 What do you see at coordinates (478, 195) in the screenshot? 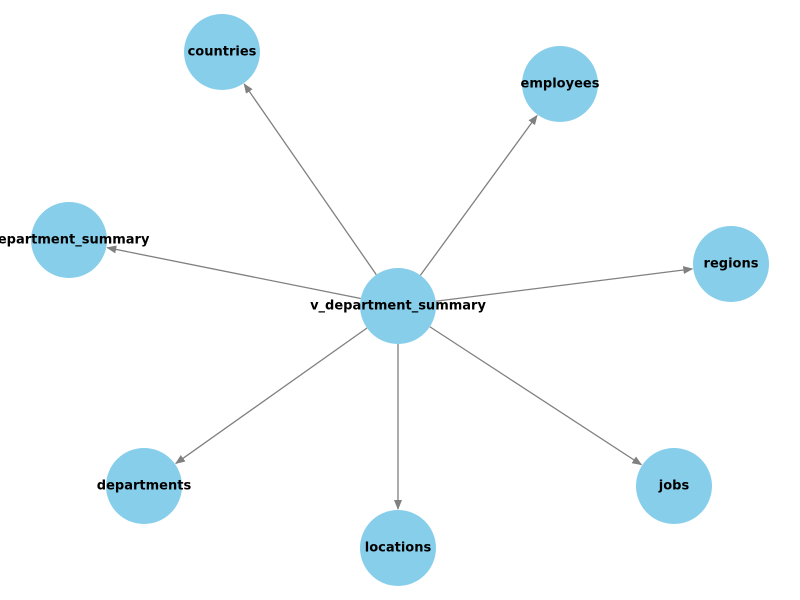
I see `edge-v_department_summary-to-employees` at bounding box center [478, 195].